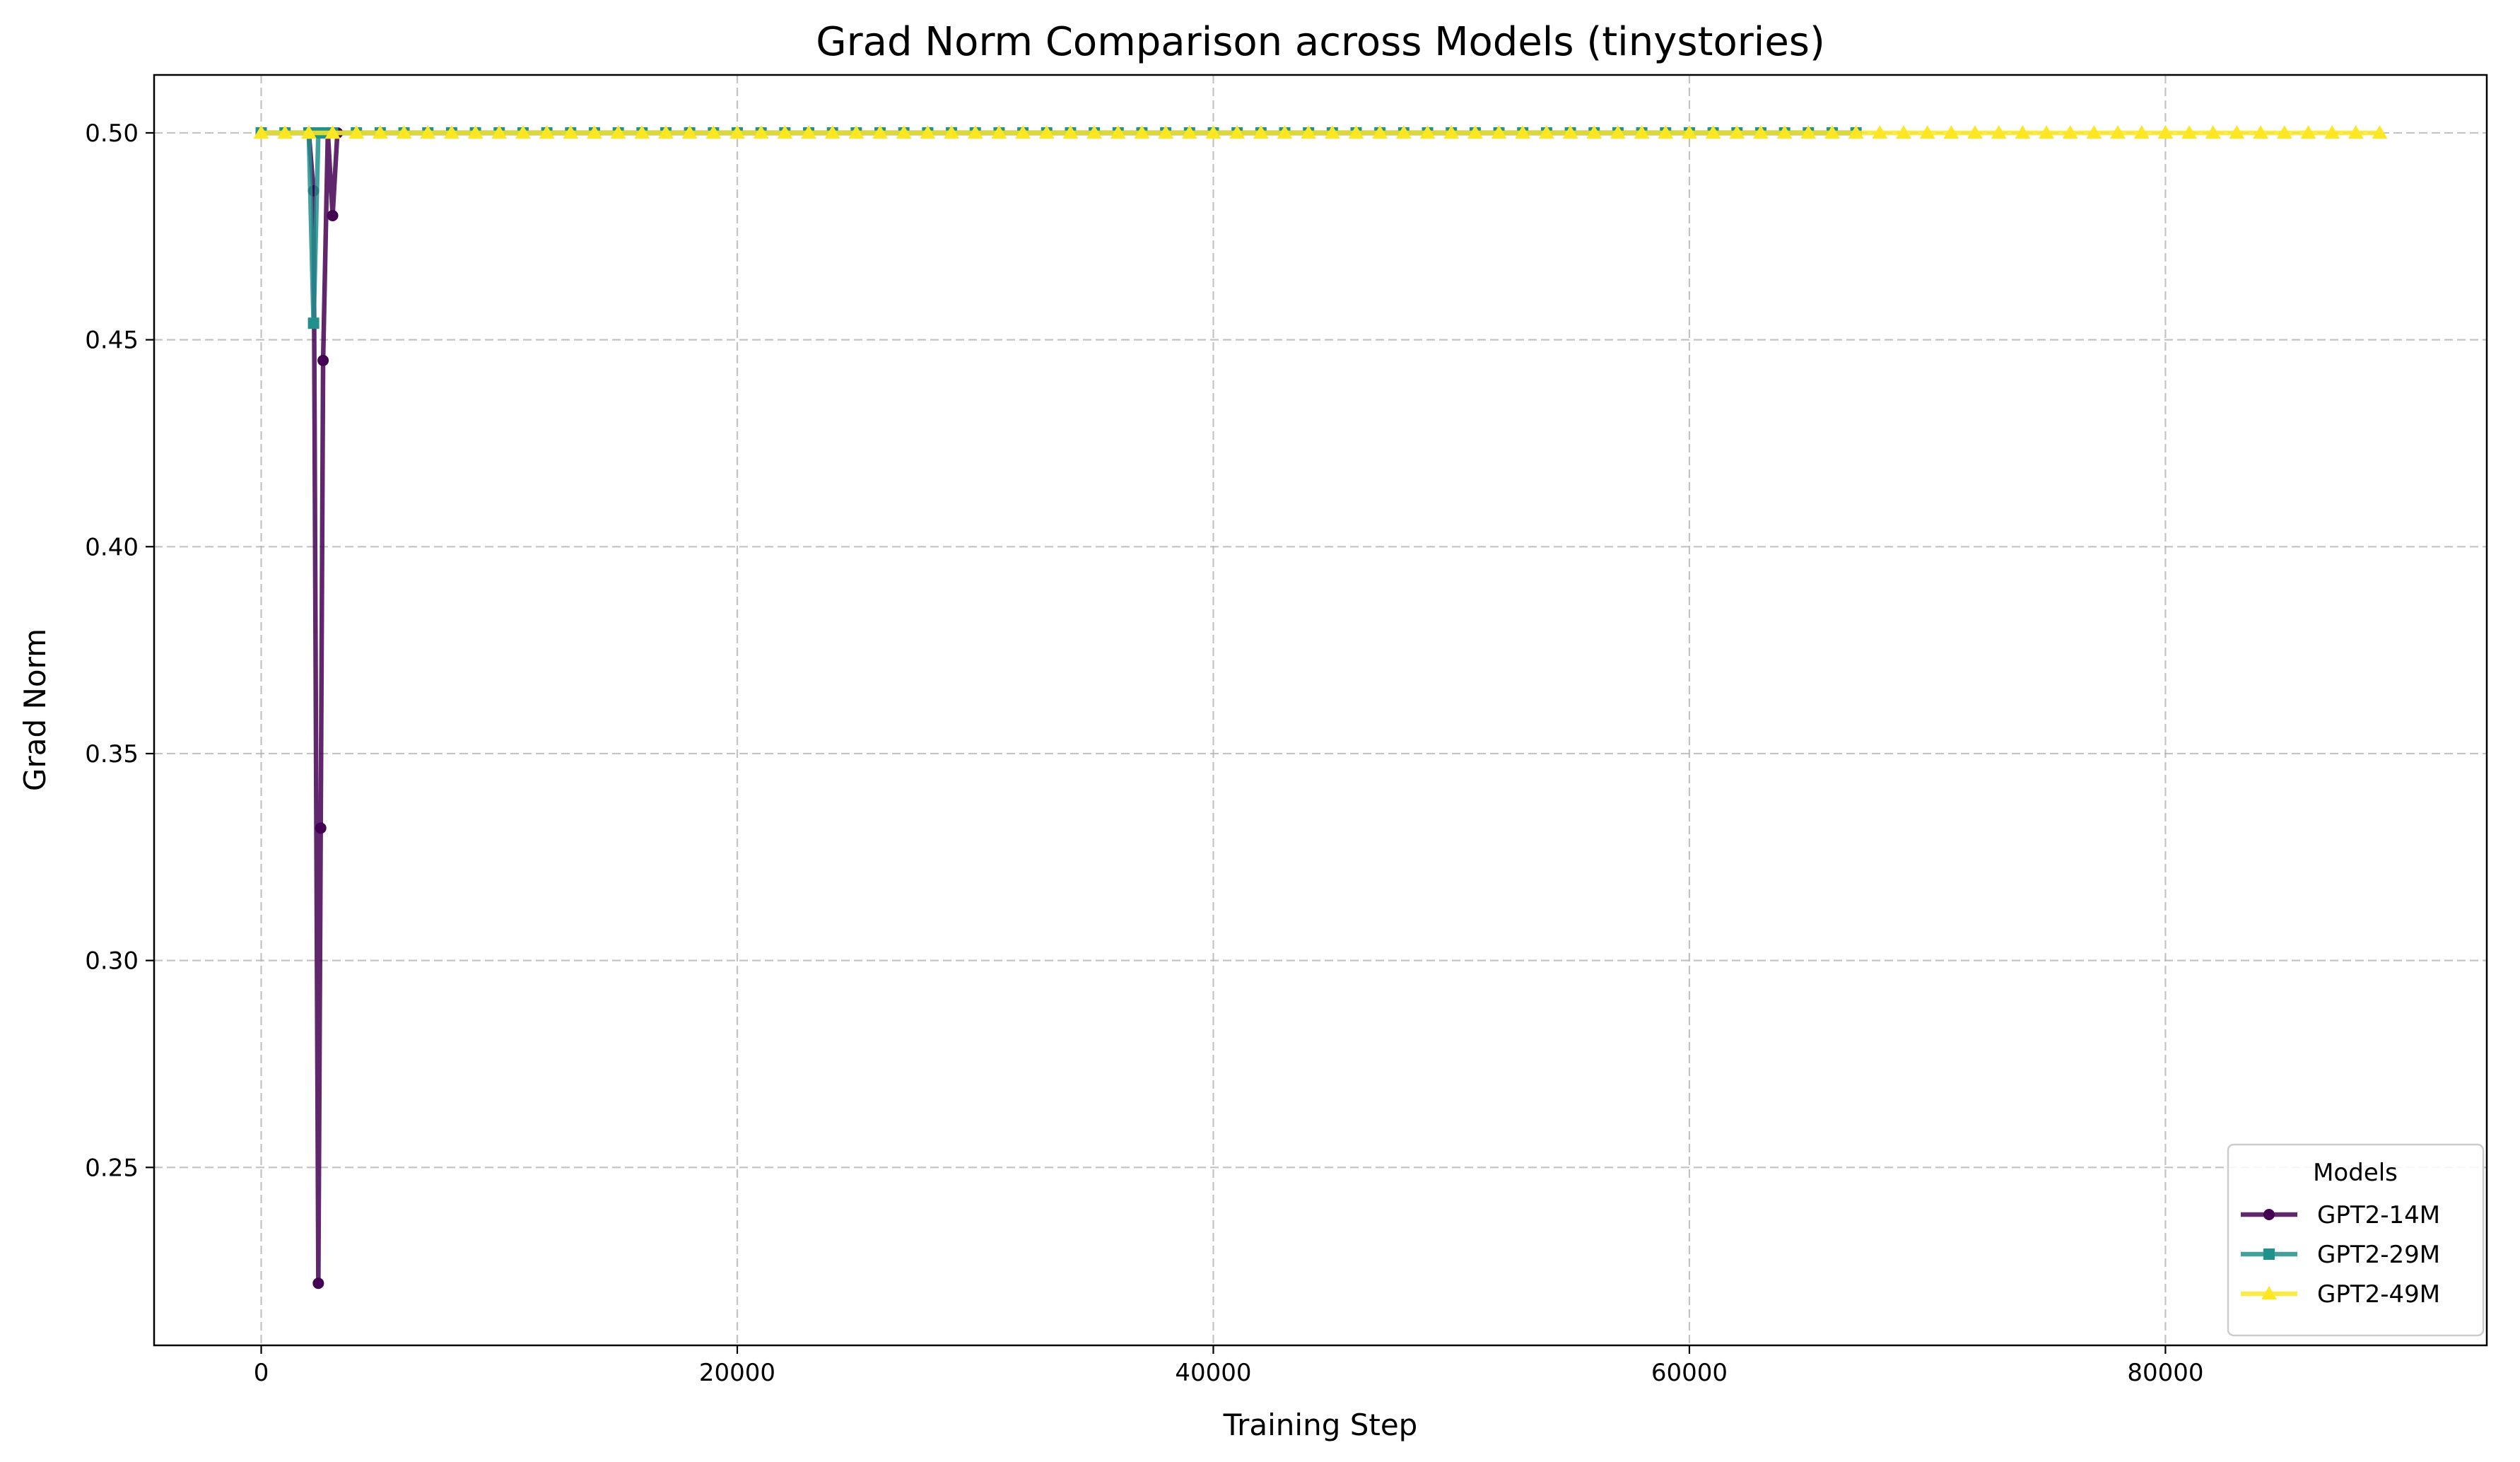  What do you see at coordinates (35, 709) in the screenshot?
I see `y-axis-label: Grad Norm` at bounding box center [35, 709].